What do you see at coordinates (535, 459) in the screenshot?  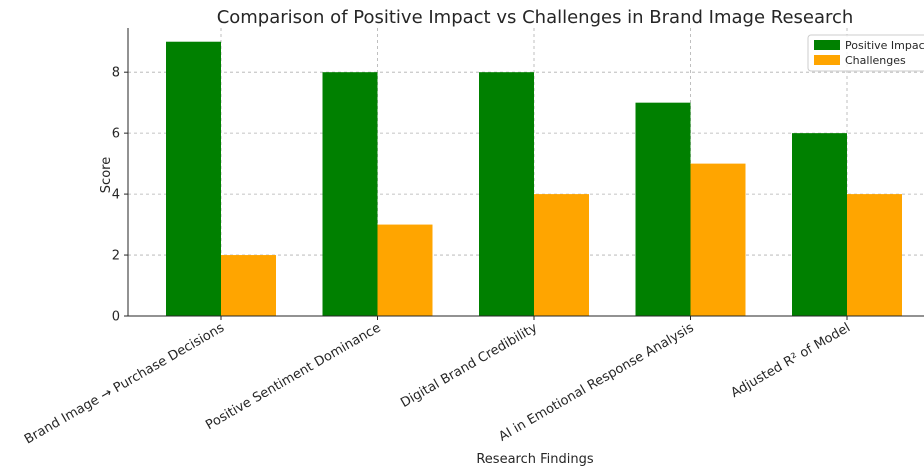 I see `x-axis-label: Research Findings` at bounding box center [535, 459].